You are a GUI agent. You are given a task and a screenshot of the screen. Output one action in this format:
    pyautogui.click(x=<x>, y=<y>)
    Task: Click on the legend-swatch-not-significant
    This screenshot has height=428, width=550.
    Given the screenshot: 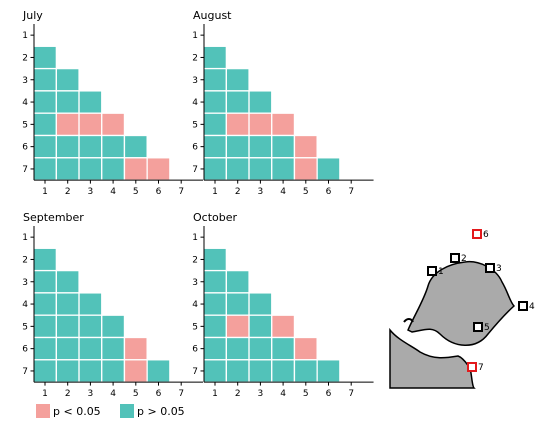 What is the action you would take?
    pyautogui.click(x=127, y=411)
    